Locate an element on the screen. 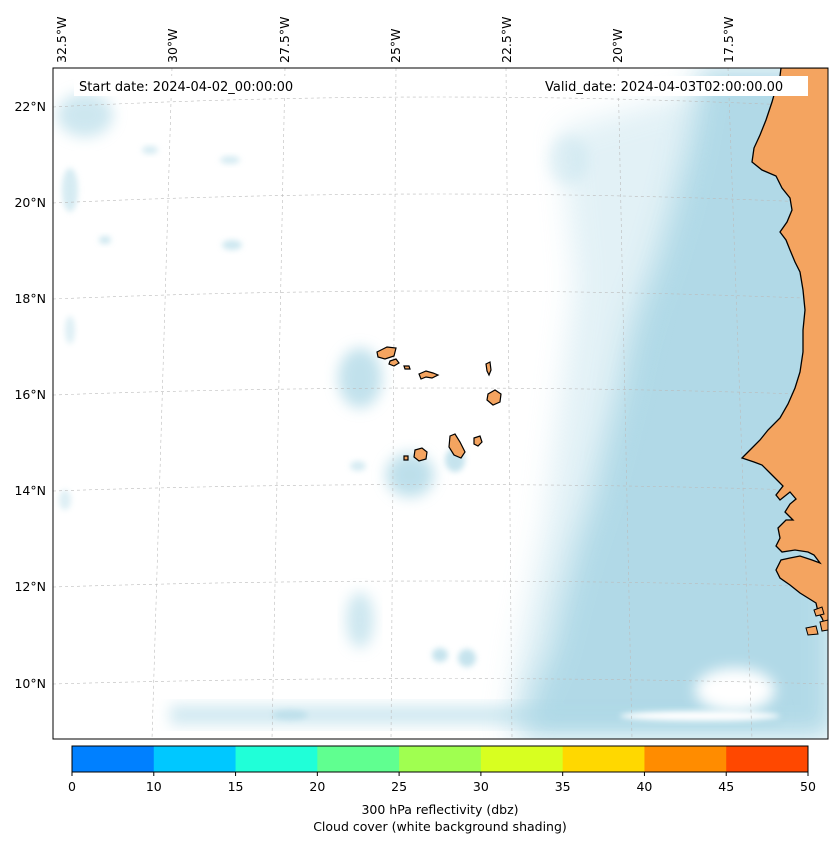  lon-label-25w: 25°W is located at coordinates (395, 45).